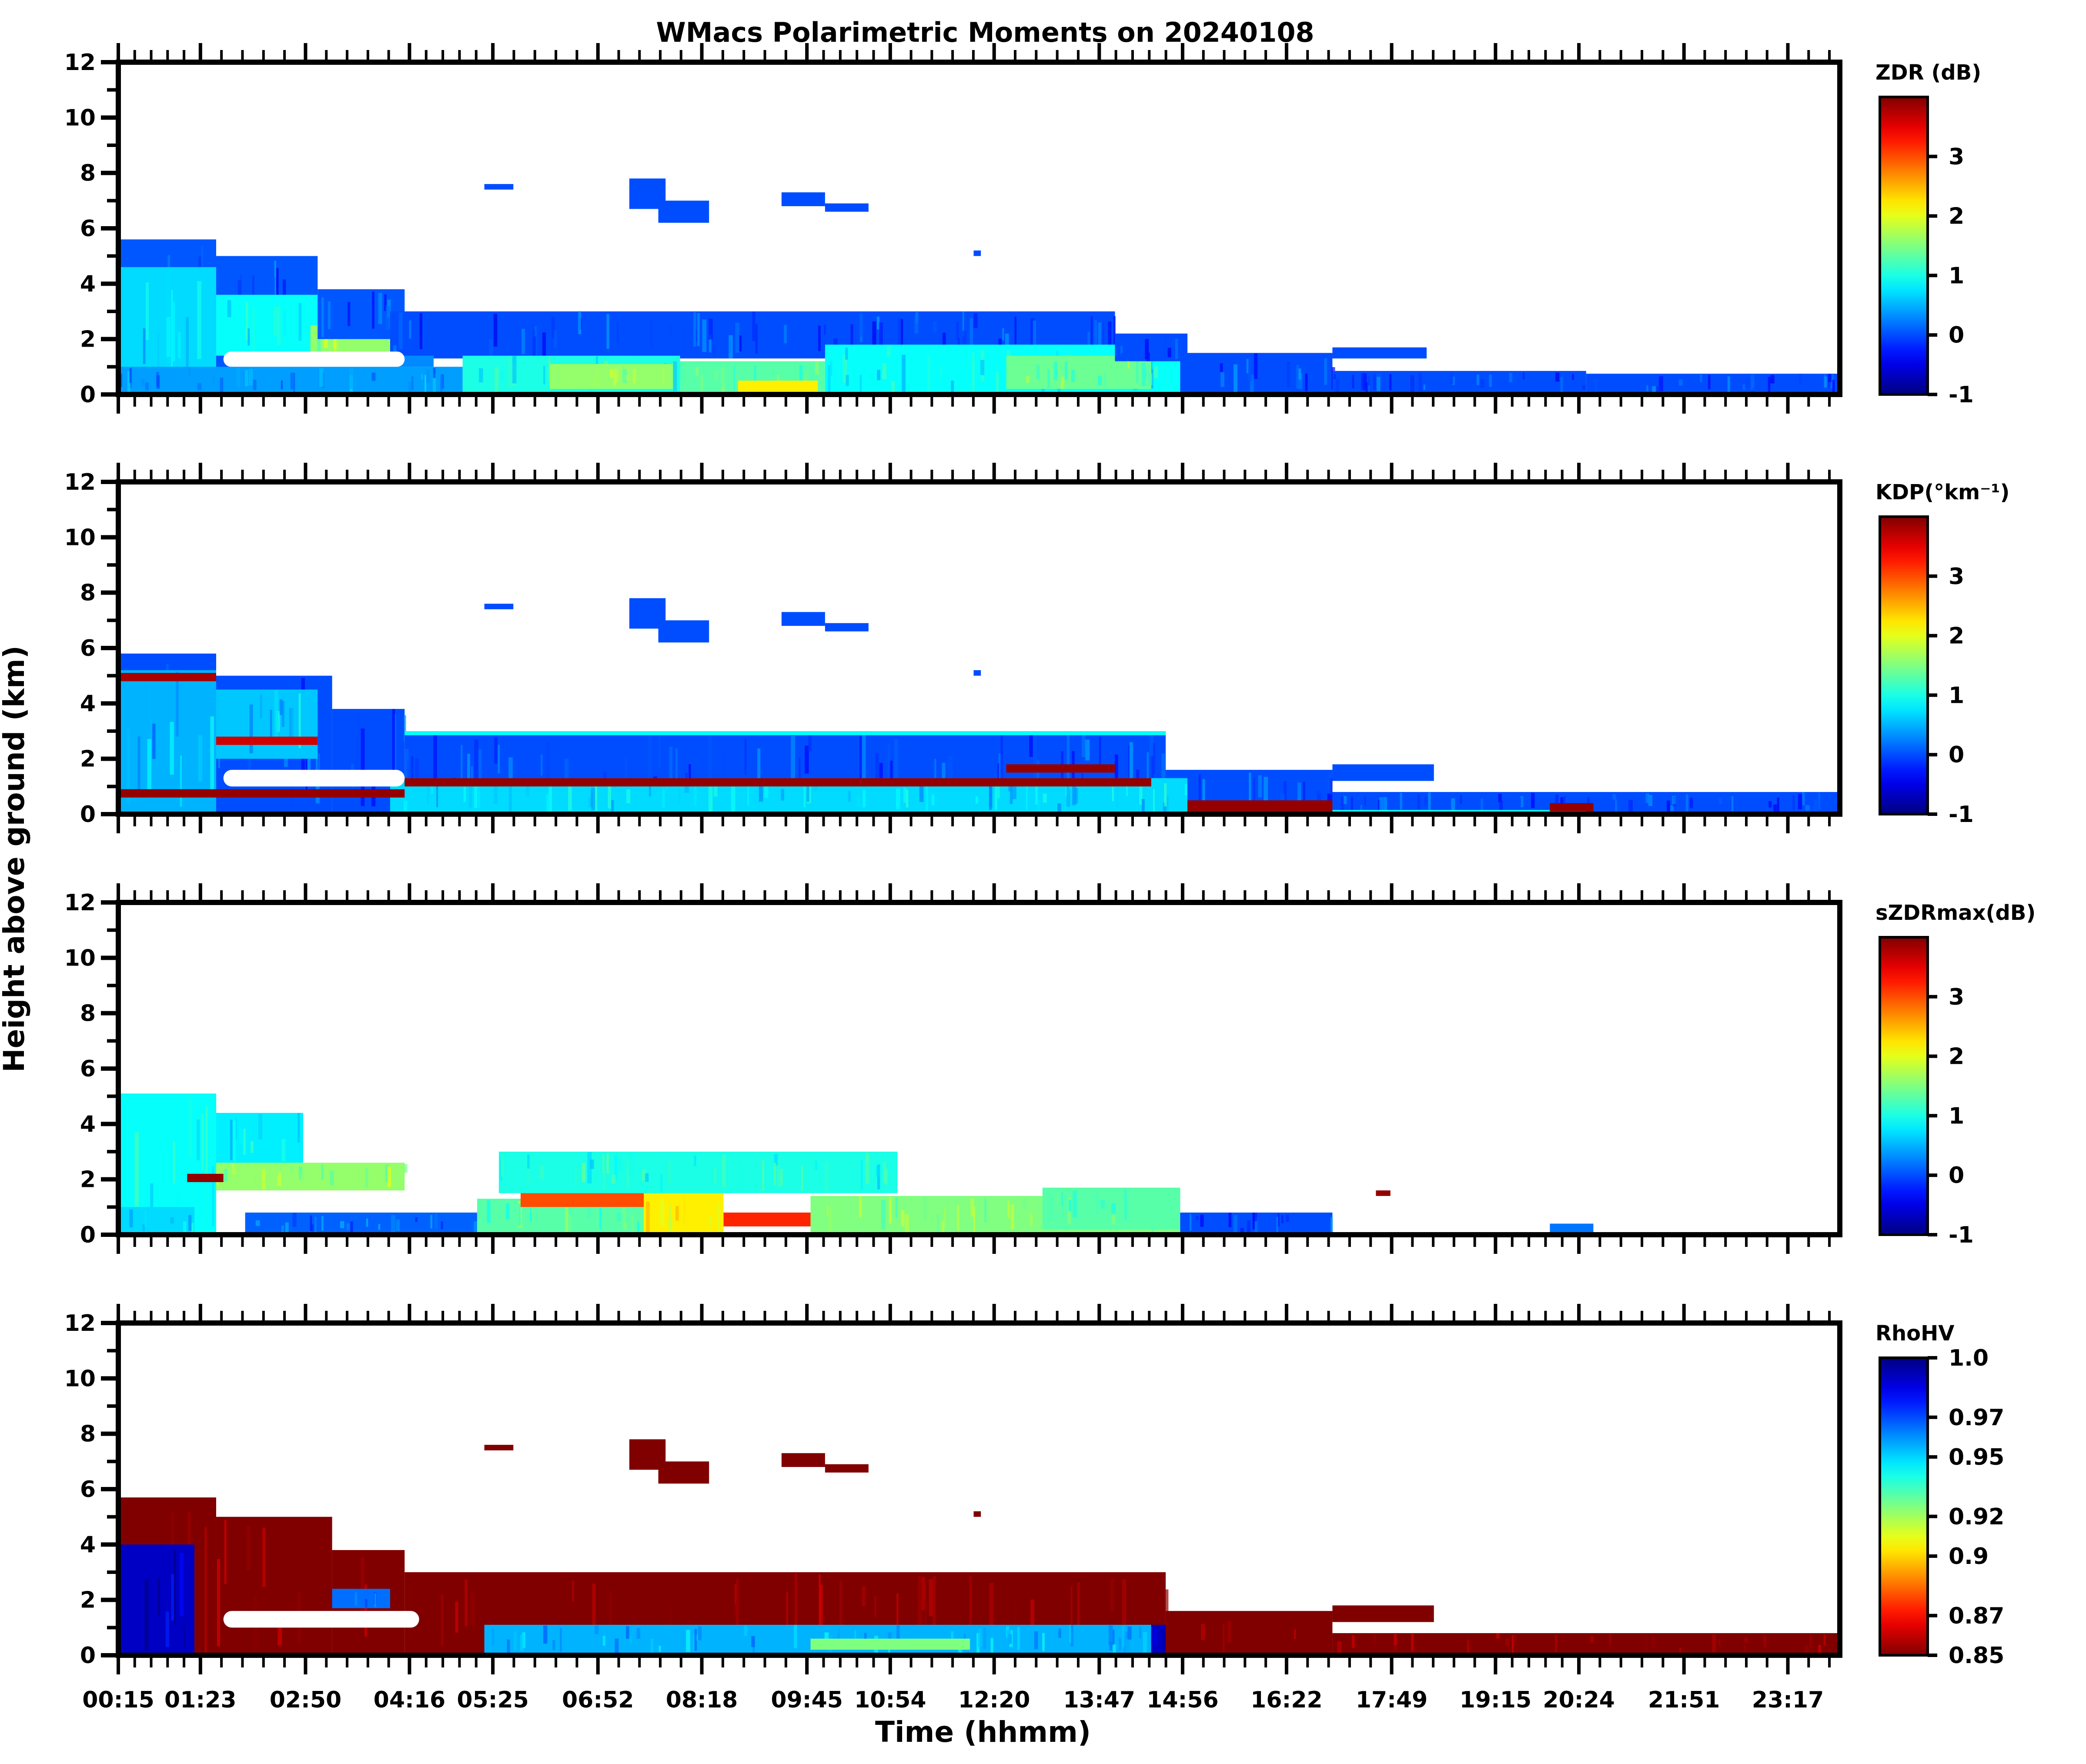 The width and height of the screenshot is (2086, 1764). I want to click on kdp-colorbar-tick-label: -1, so click(1961, 815).